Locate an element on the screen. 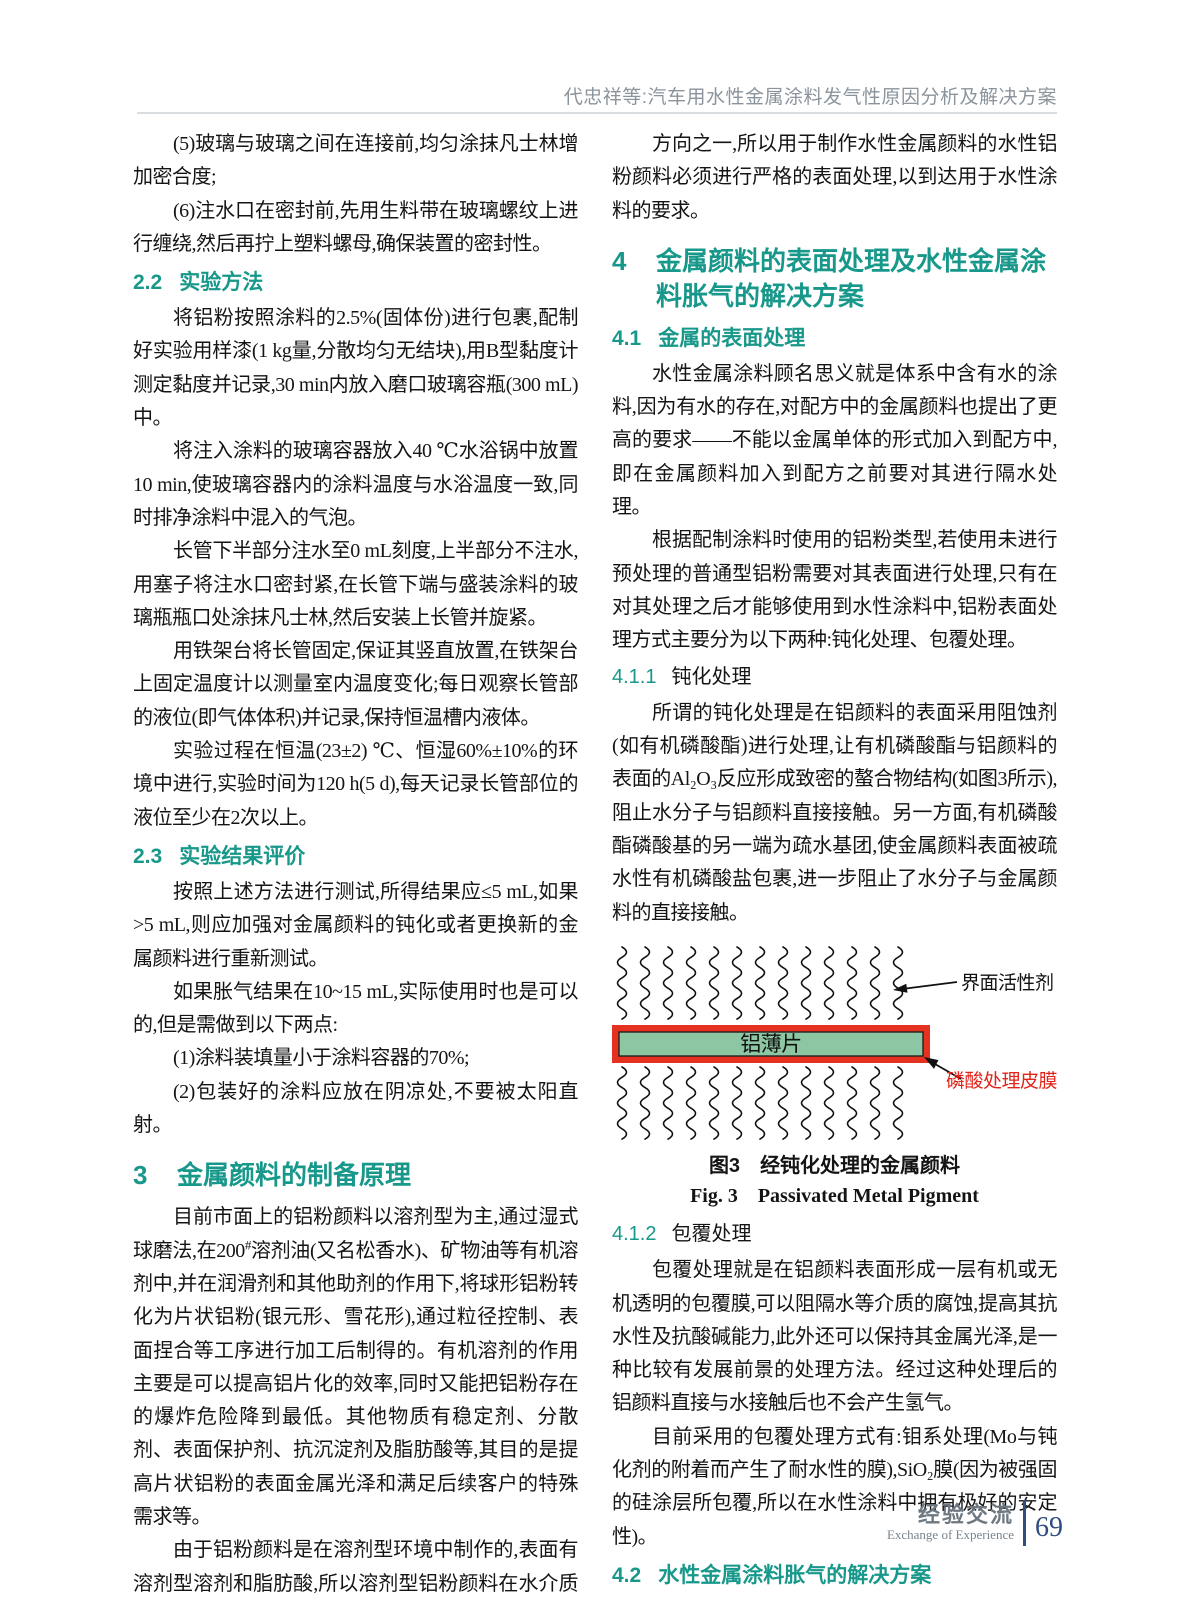  section-number: 4.1.1 is located at coordinates (634, 676).